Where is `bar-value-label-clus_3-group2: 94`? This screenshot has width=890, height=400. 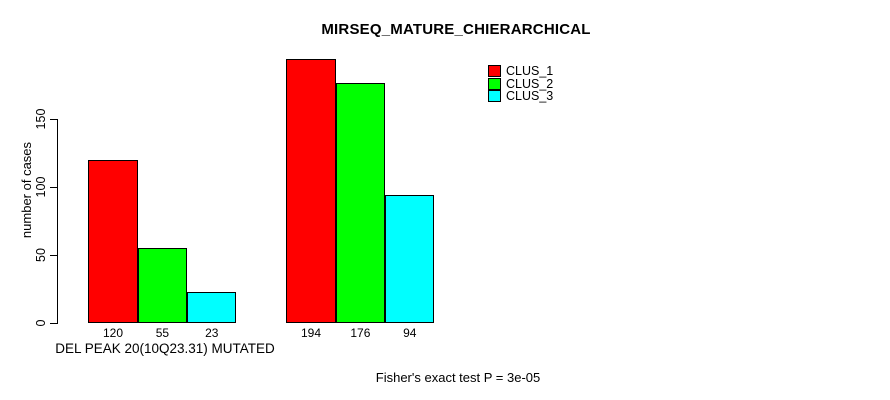
bar-value-label-clus_3-group2: 94 is located at coordinates (410, 333).